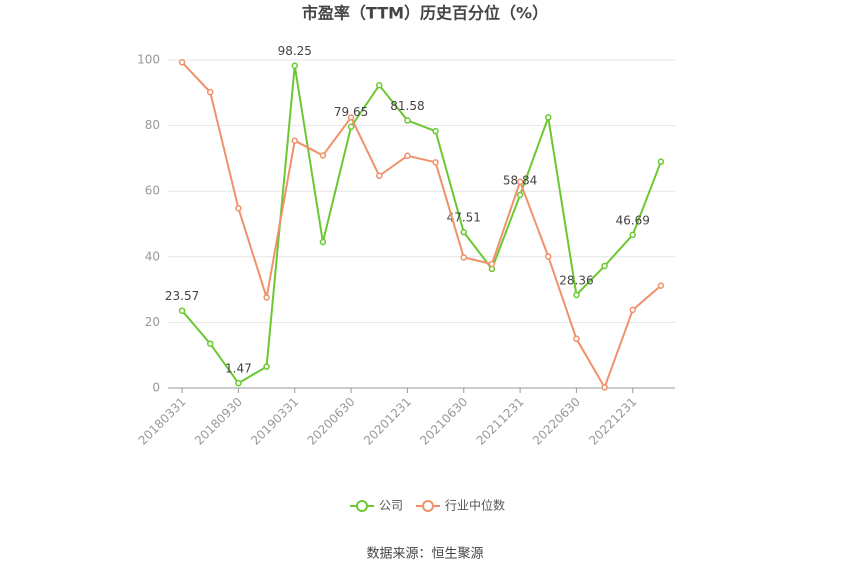 The height and width of the screenshot is (579, 850). Describe the element at coordinates (500, 421) in the screenshot. I see `x-tick-label: 20211231` at that location.